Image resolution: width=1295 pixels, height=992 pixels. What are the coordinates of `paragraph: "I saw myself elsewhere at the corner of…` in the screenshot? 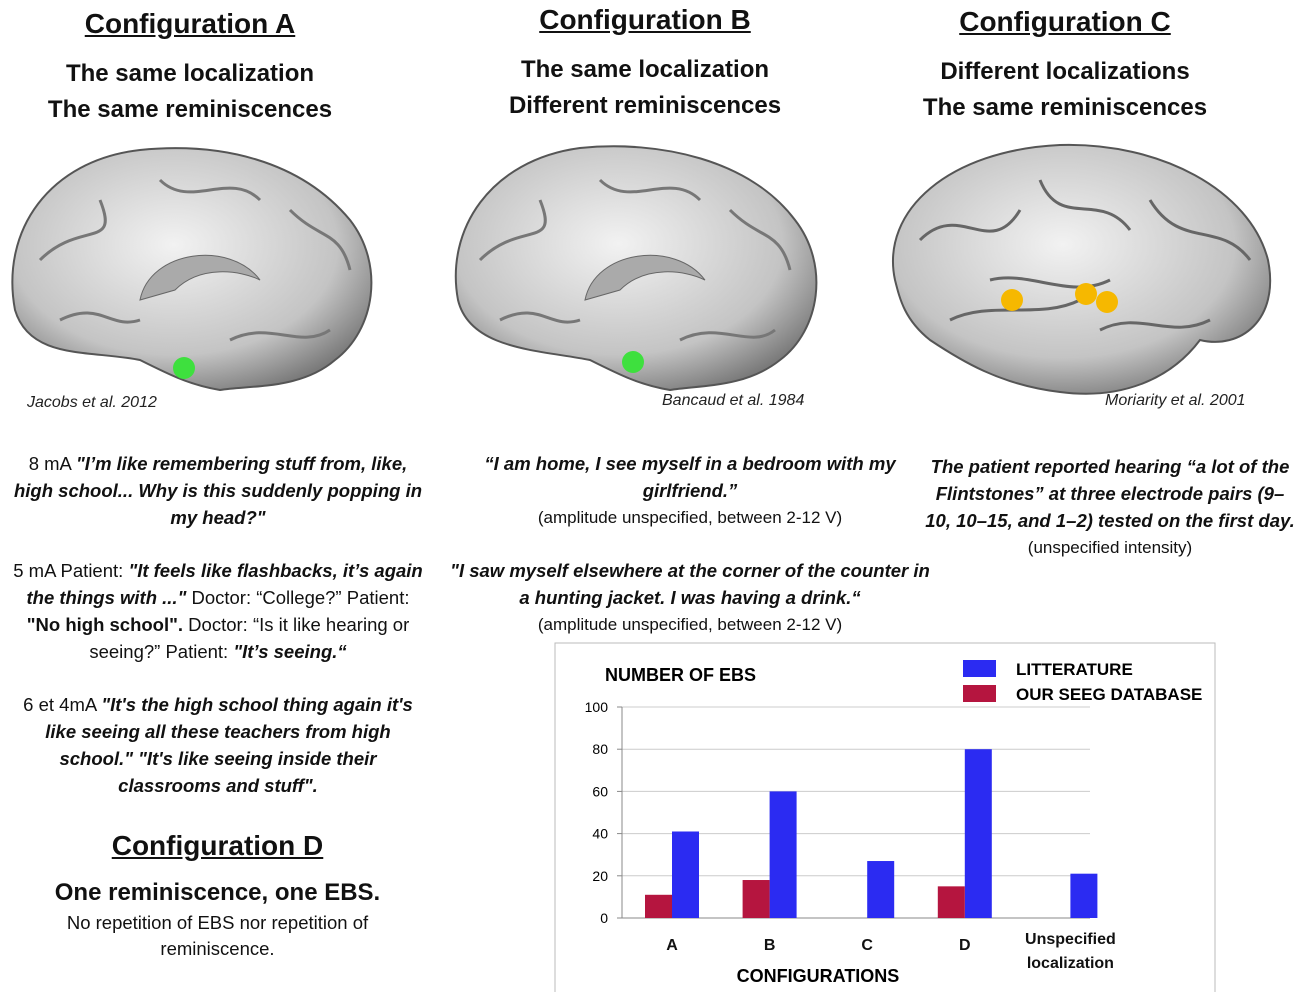 It's located at (690, 597).